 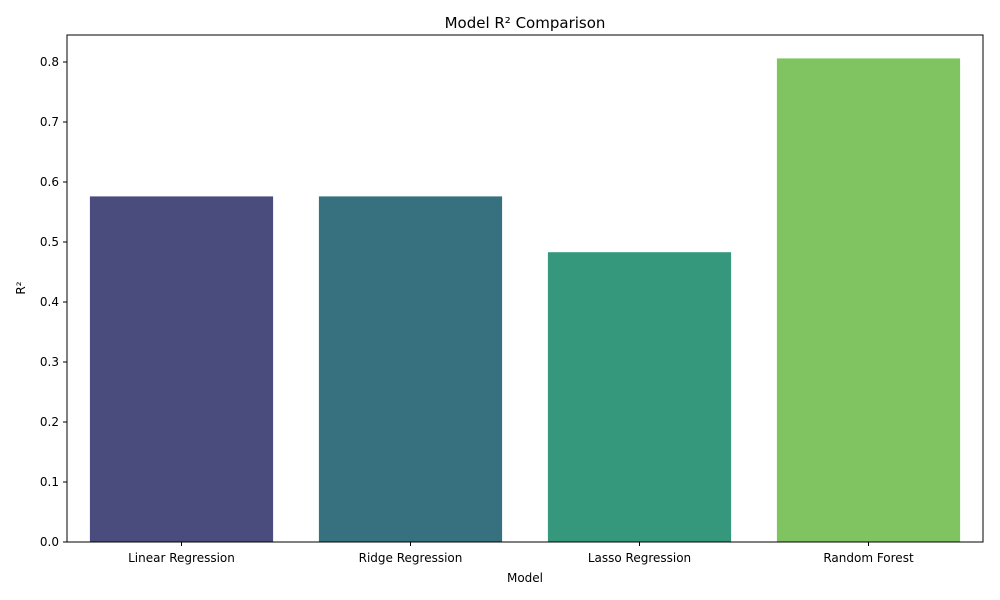 I want to click on y-tick-label: 0.3, so click(x=49, y=362).